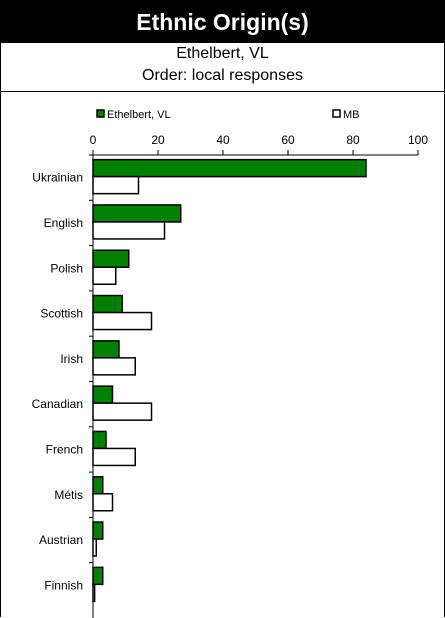 The height and width of the screenshot is (618, 445). What do you see at coordinates (353, 140) in the screenshot?
I see `x-tick-label: 80` at bounding box center [353, 140].